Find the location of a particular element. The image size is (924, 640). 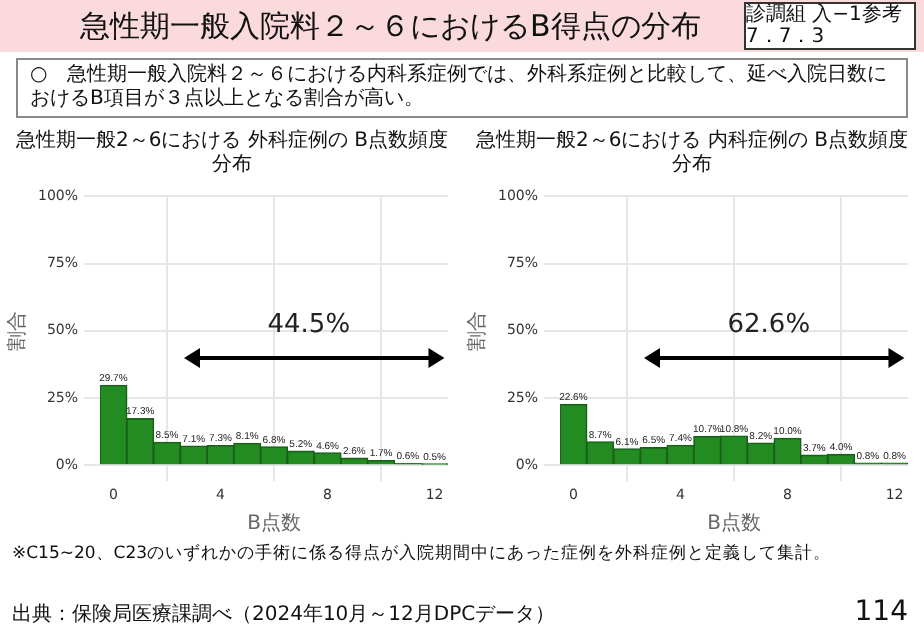

text: 診調組 入−1参考 7．7．3 is located at coordinates (830, 26).